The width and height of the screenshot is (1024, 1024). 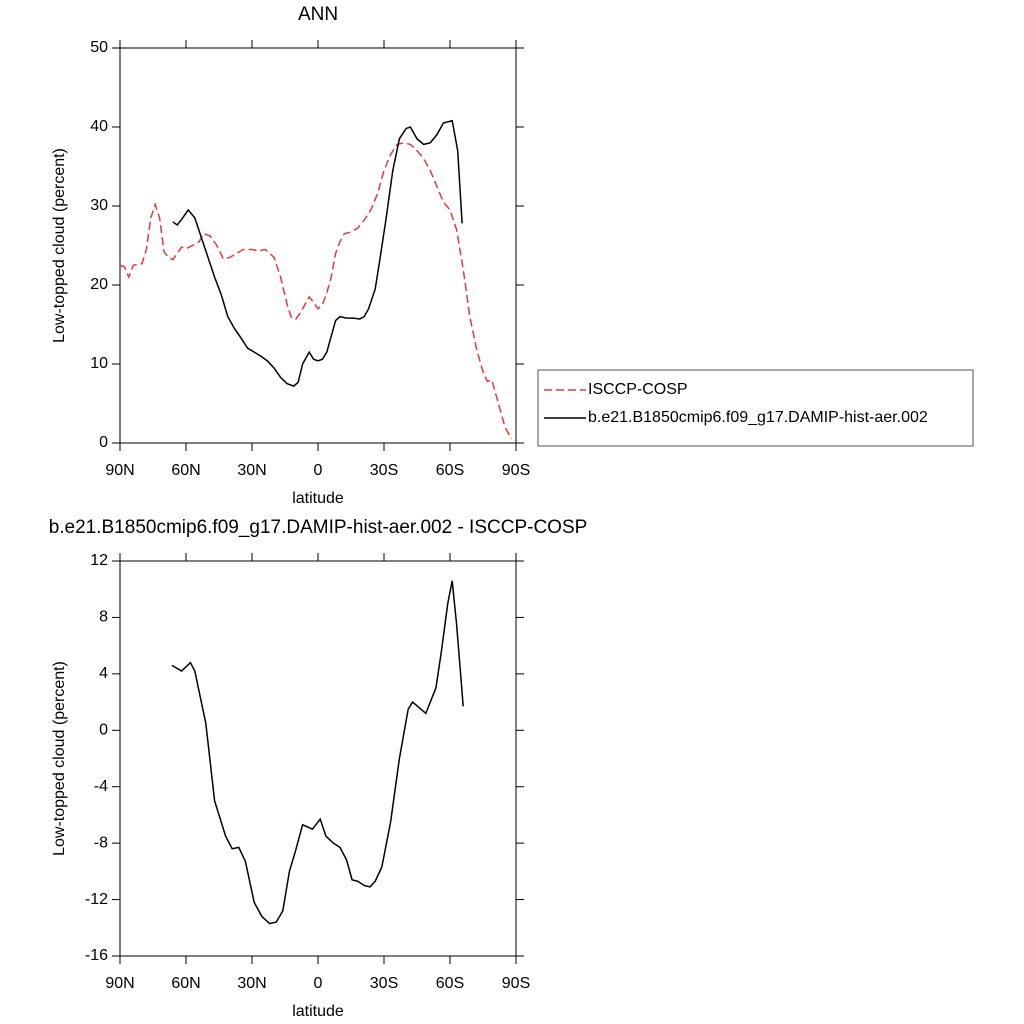 I want to click on y-tick-label: -12, so click(x=96, y=899).